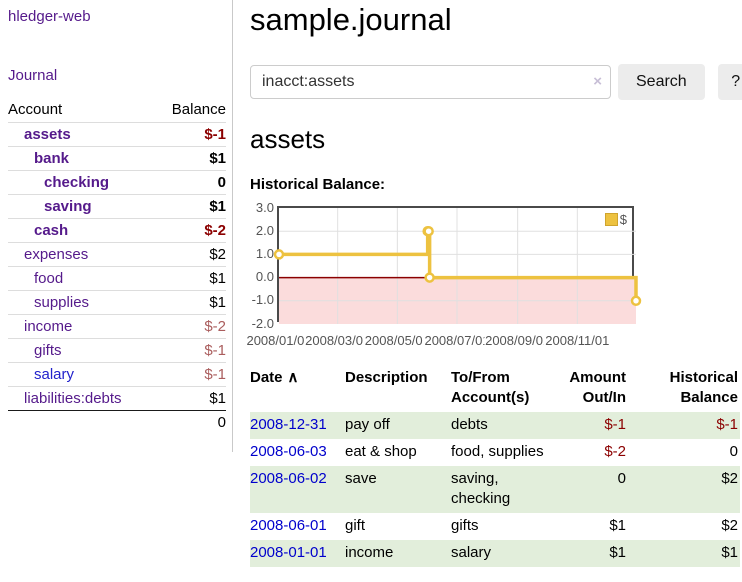  I want to click on x-axis-tick-label: 2008/09/01, so click(518, 340).